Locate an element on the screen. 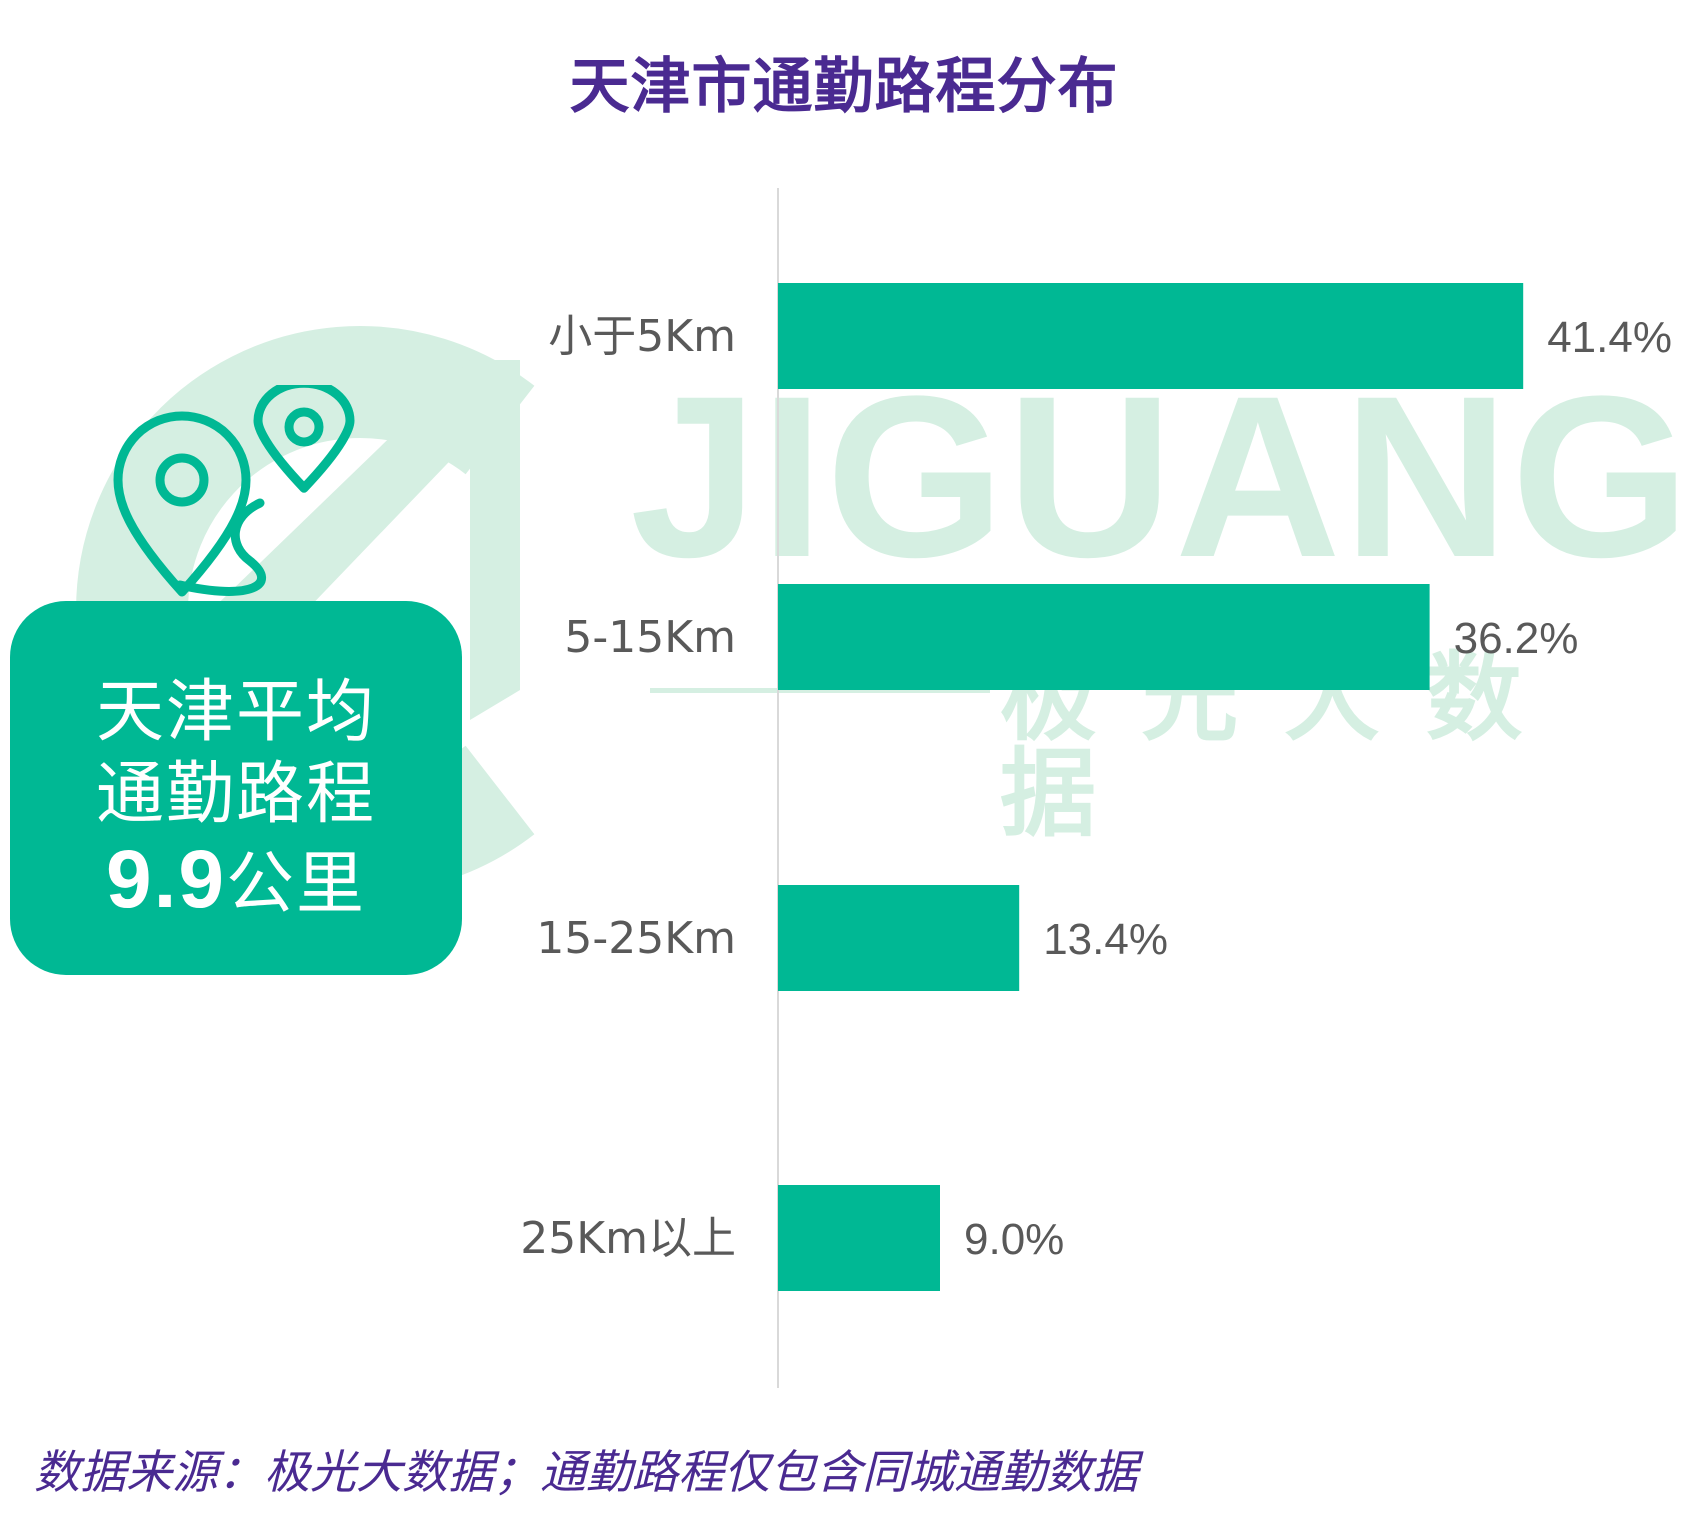 The width and height of the screenshot is (1688, 1524). average-commute-label-1: 天津平均 is located at coordinates (235, 712).